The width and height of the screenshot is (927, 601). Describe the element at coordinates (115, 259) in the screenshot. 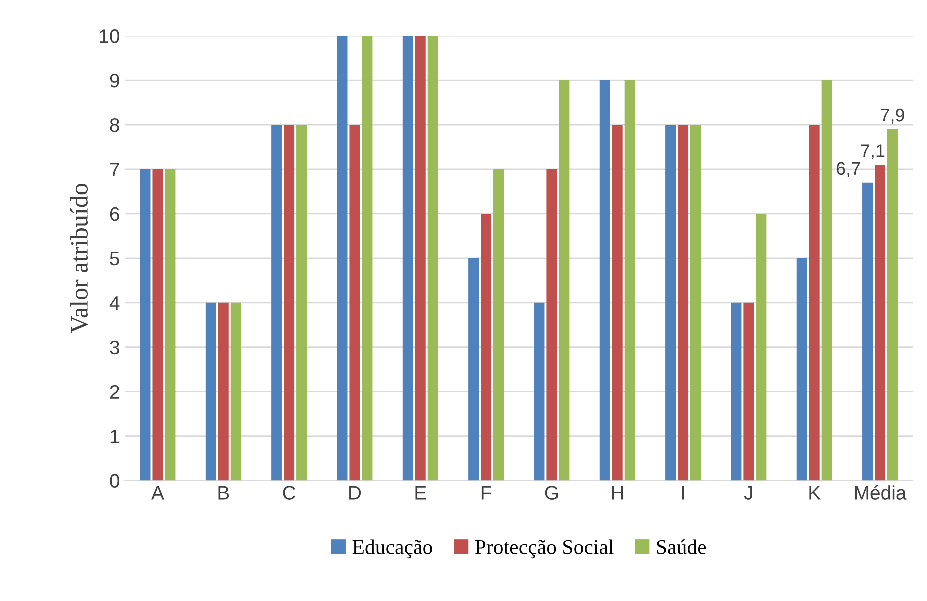

I see `y-tick-label: 5` at that location.